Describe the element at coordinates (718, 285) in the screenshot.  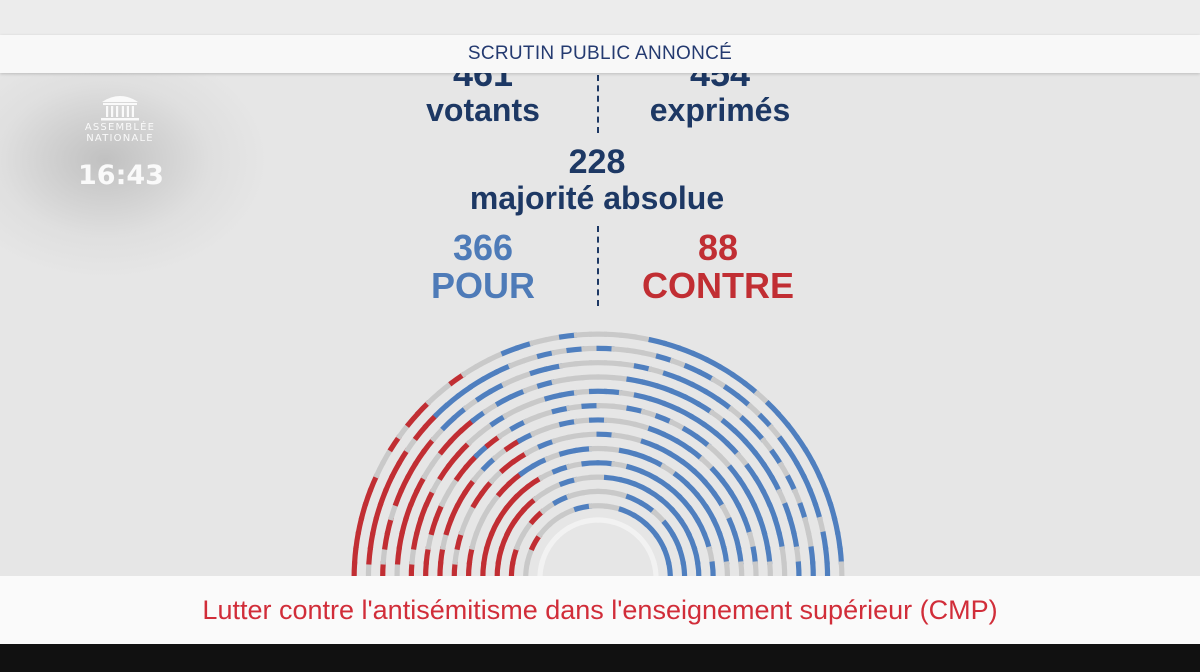
I see `contre-label: CONTRE` at that location.